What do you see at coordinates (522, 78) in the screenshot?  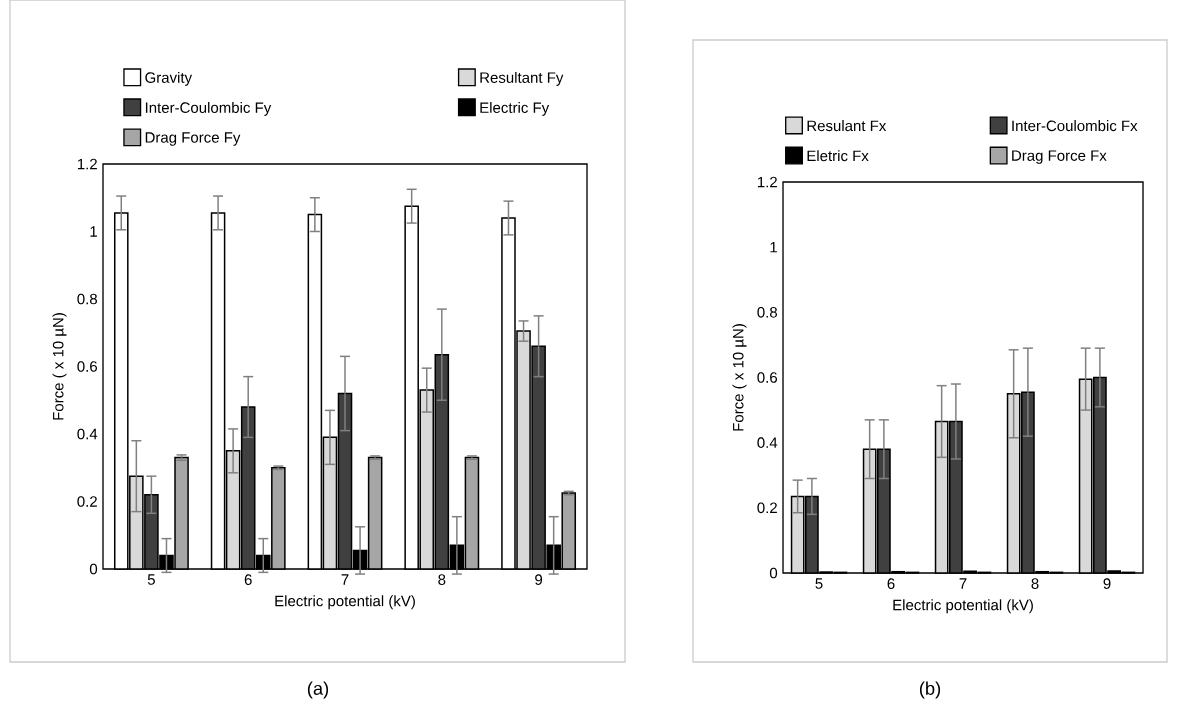 I see `legend-label: Resultant Fy` at bounding box center [522, 78].